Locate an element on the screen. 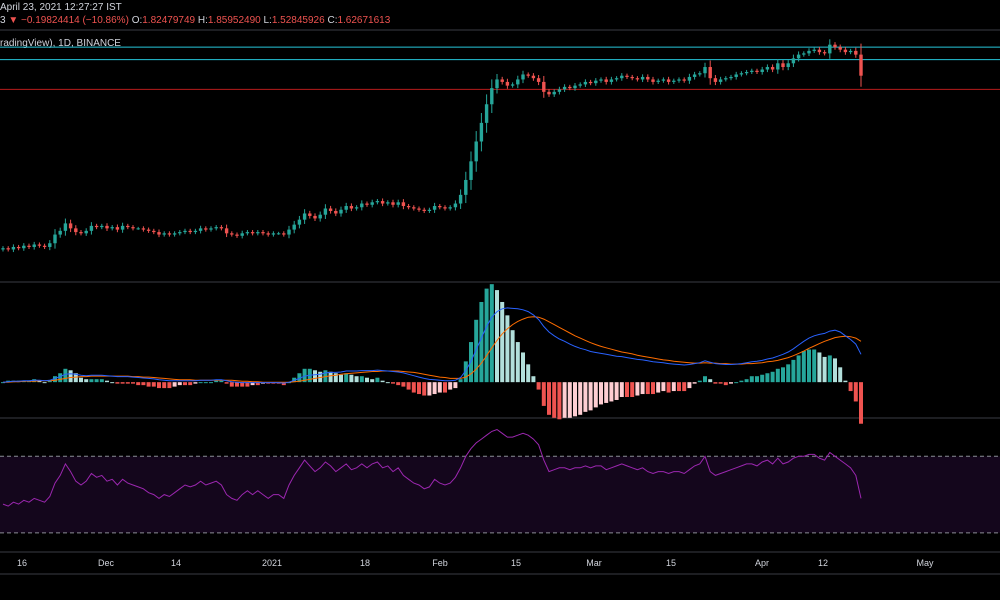 The width and height of the screenshot is (1000, 600). close-label: C: is located at coordinates (332, 20).